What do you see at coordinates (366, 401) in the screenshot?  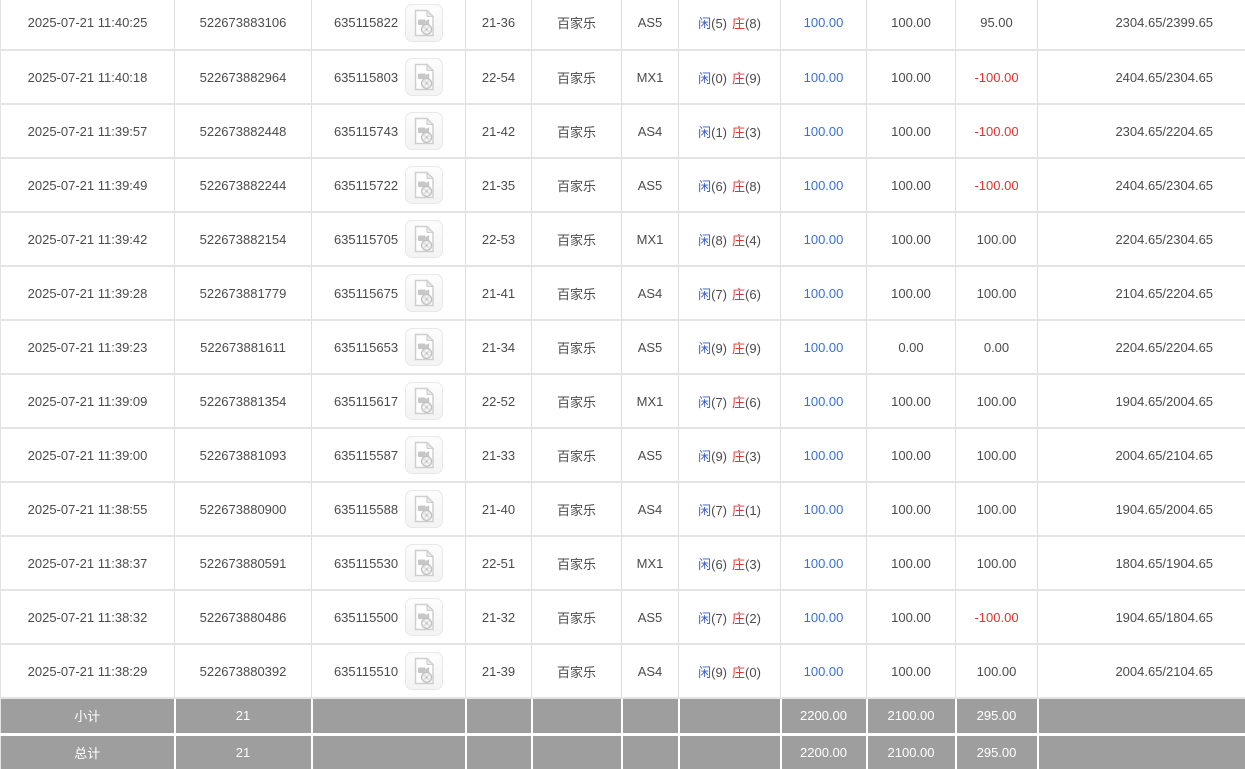 I see `round-id: 635115617` at bounding box center [366, 401].